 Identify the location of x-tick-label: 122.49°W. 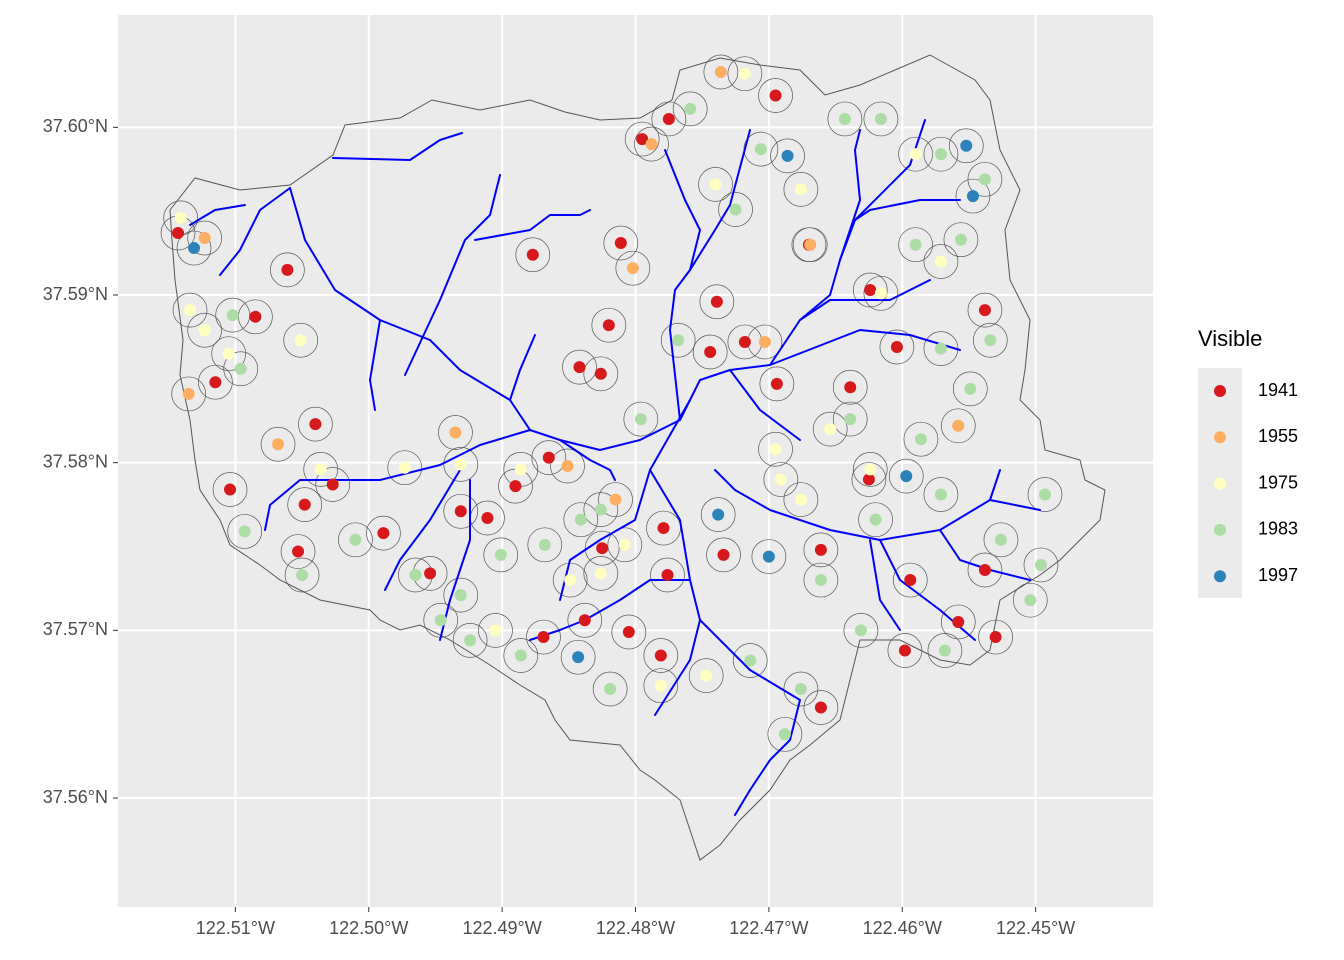
(501, 928).